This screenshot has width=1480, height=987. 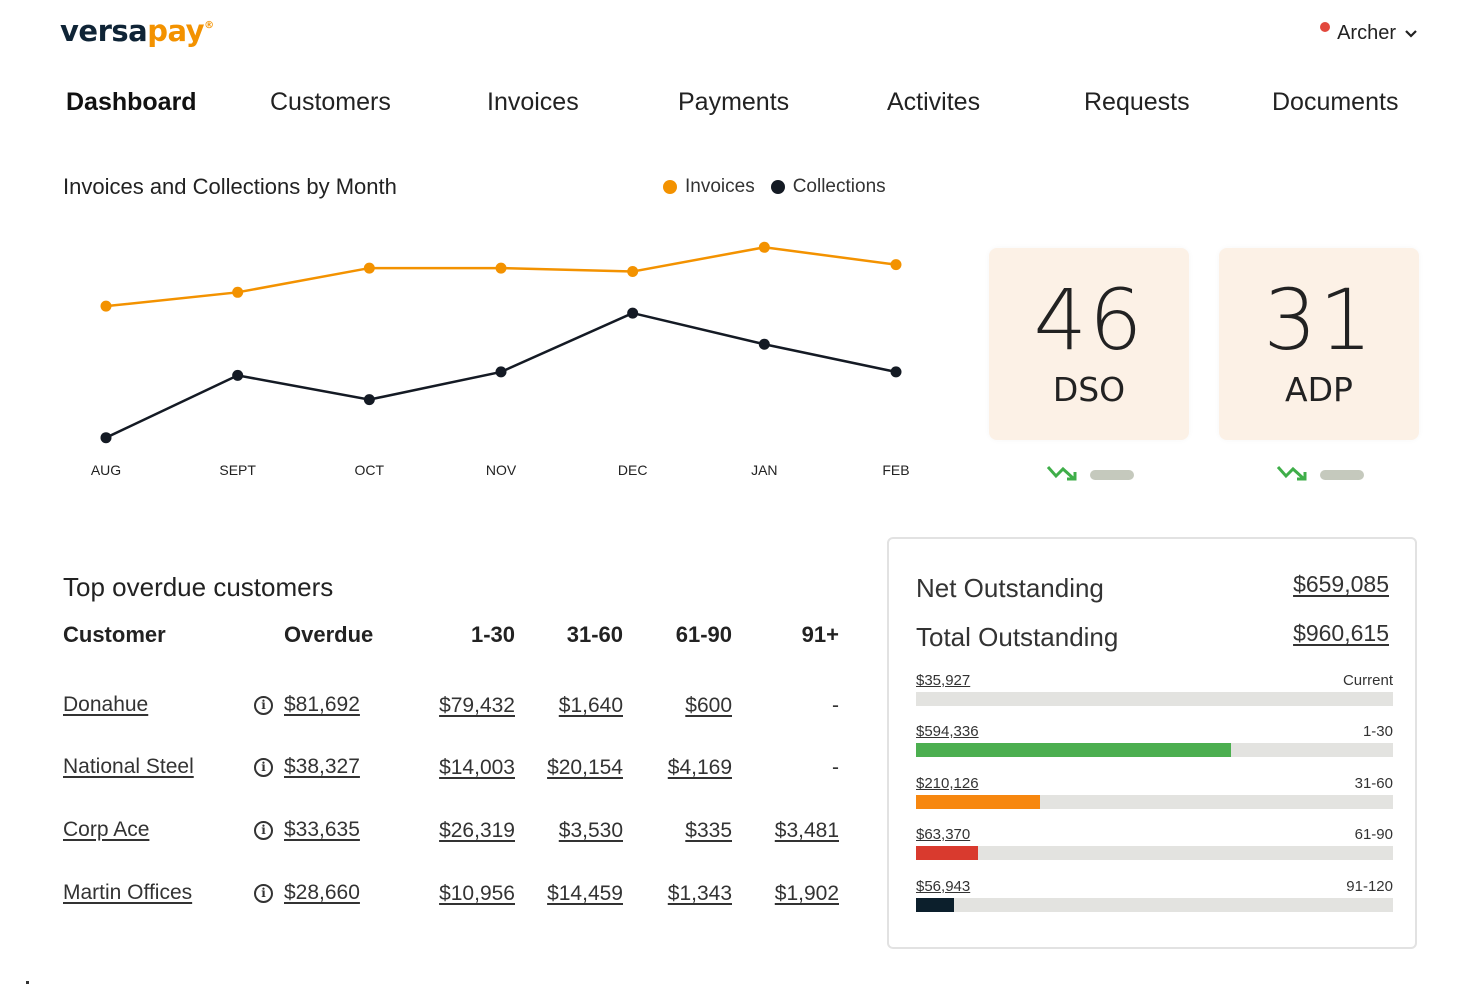 I want to click on legend-collections-label: Collections, so click(x=839, y=186).